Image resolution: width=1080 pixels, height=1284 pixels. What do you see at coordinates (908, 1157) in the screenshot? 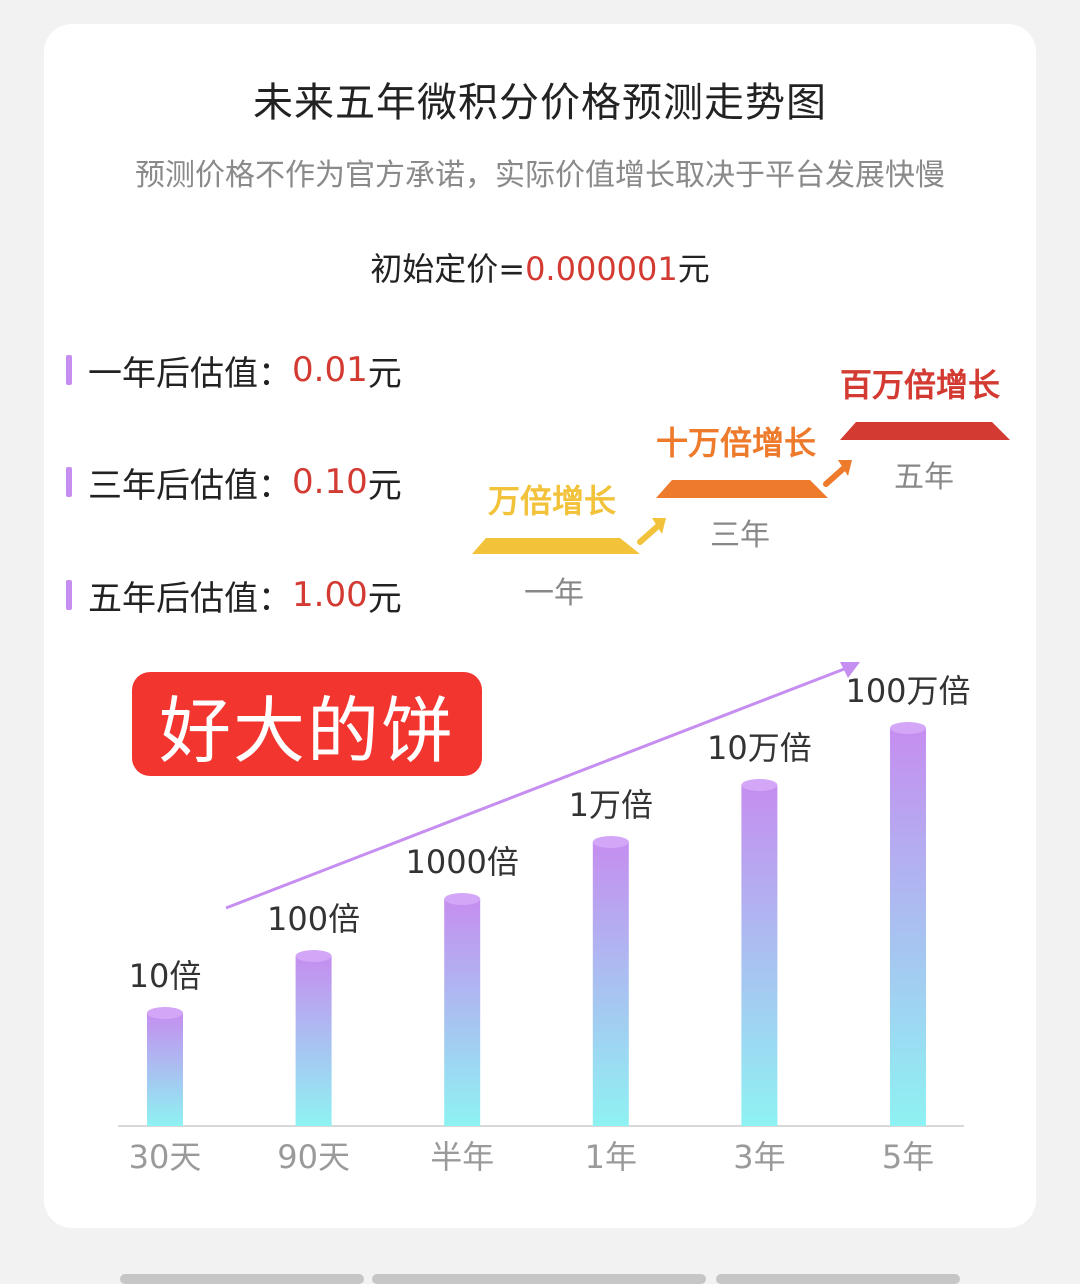
I see `x-tick-label: 5年` at bounding box center [908, 1157].